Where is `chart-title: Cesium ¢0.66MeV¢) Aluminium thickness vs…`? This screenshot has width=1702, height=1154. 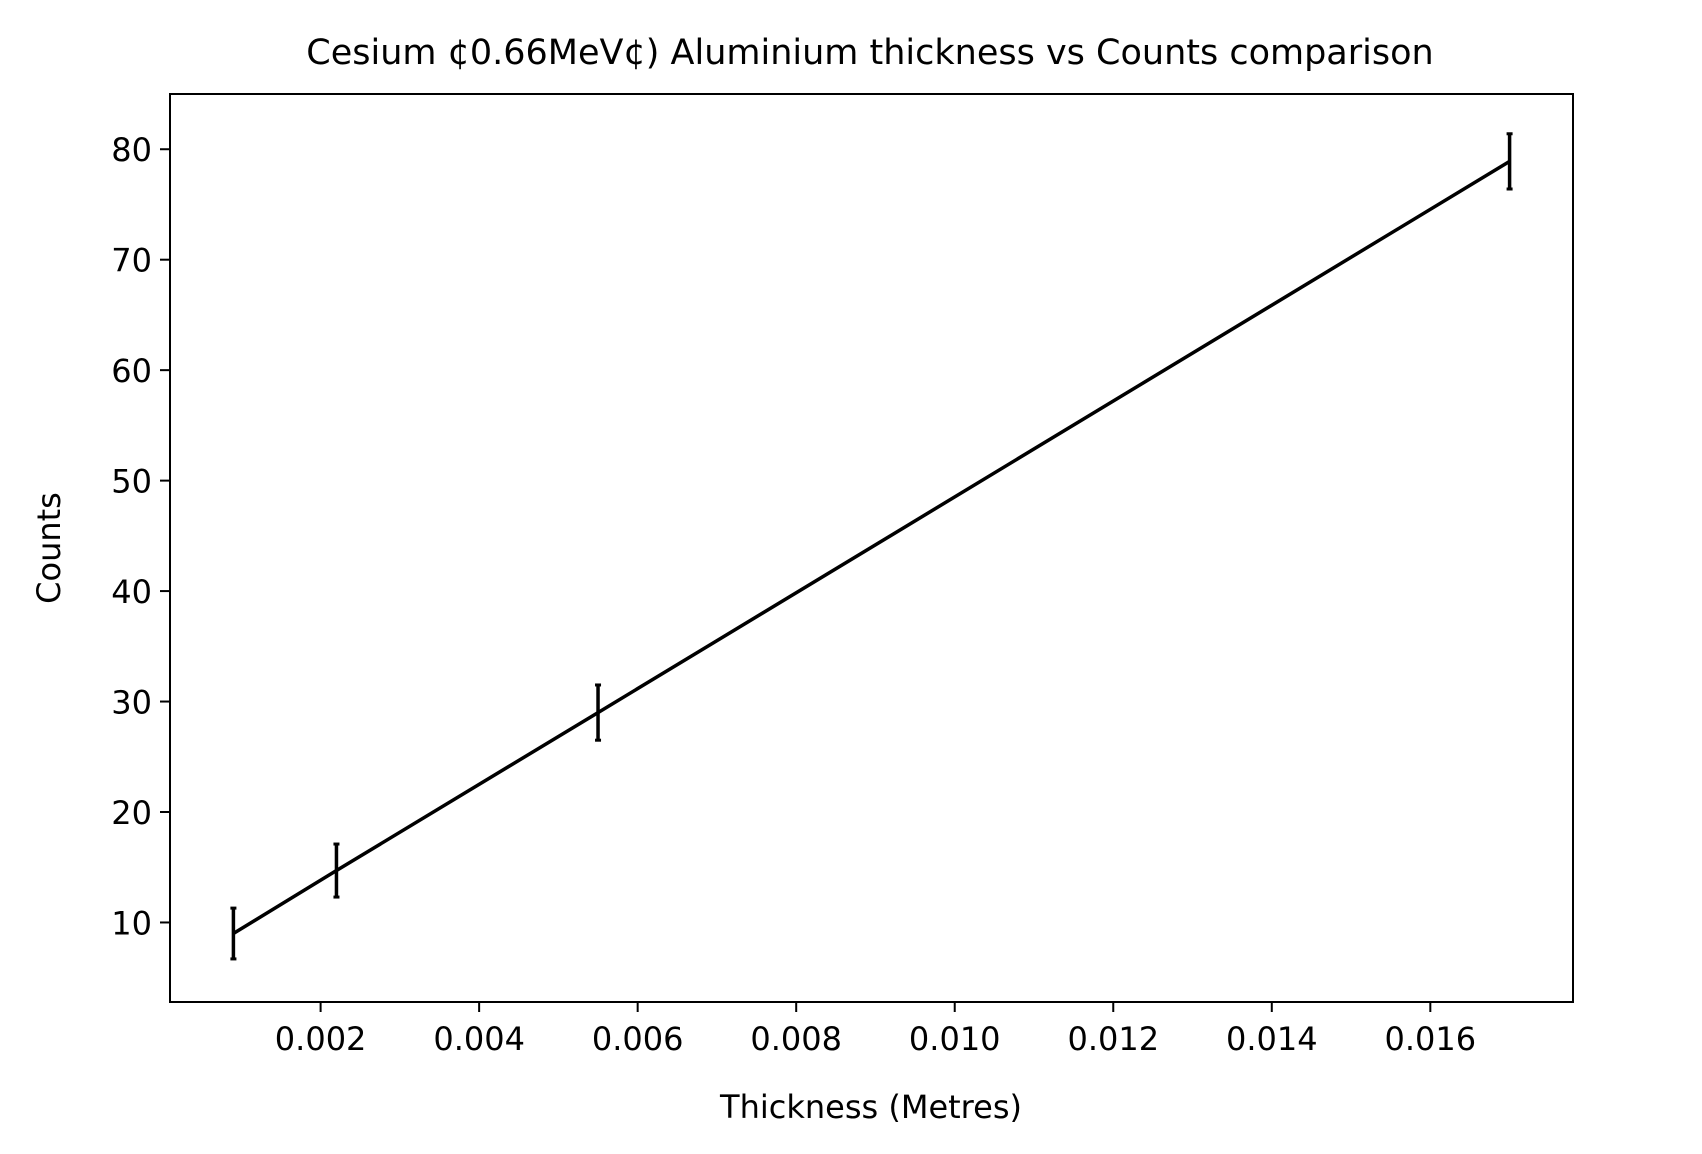 chart-title: Cesium ¢0.66MeV¢) Aluminium thickness vs… is located at coordinates (869, 53).